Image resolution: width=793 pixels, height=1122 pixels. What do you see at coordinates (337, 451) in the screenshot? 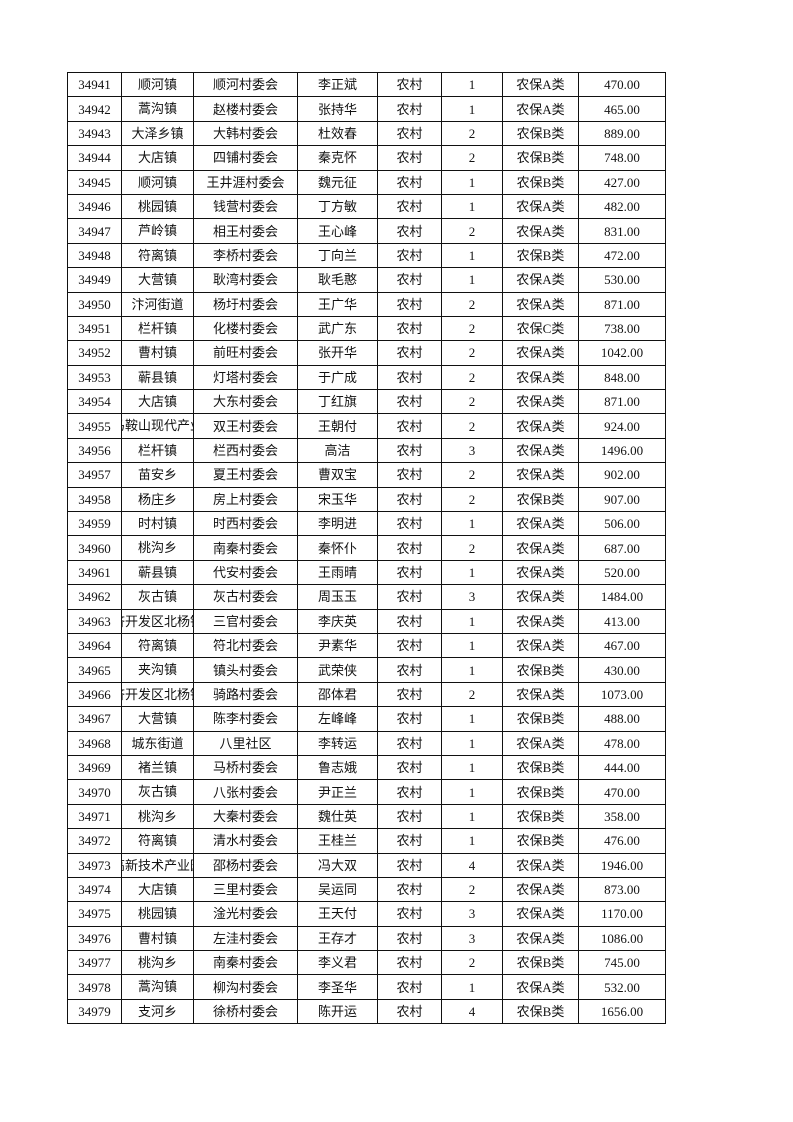
I see `person-name-text: 高洁` at bounding box center [337, 451].